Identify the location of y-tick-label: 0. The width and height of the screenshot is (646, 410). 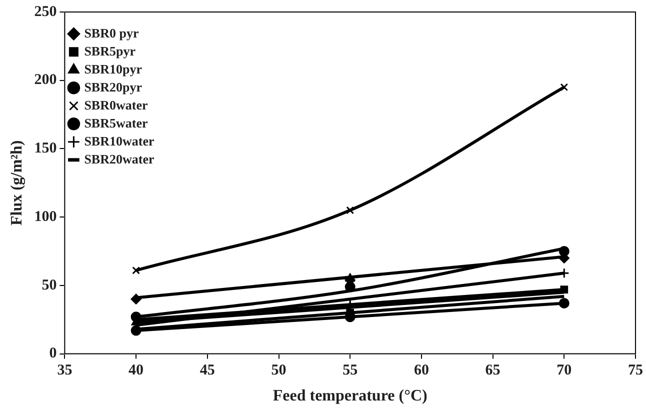
(53, 354).